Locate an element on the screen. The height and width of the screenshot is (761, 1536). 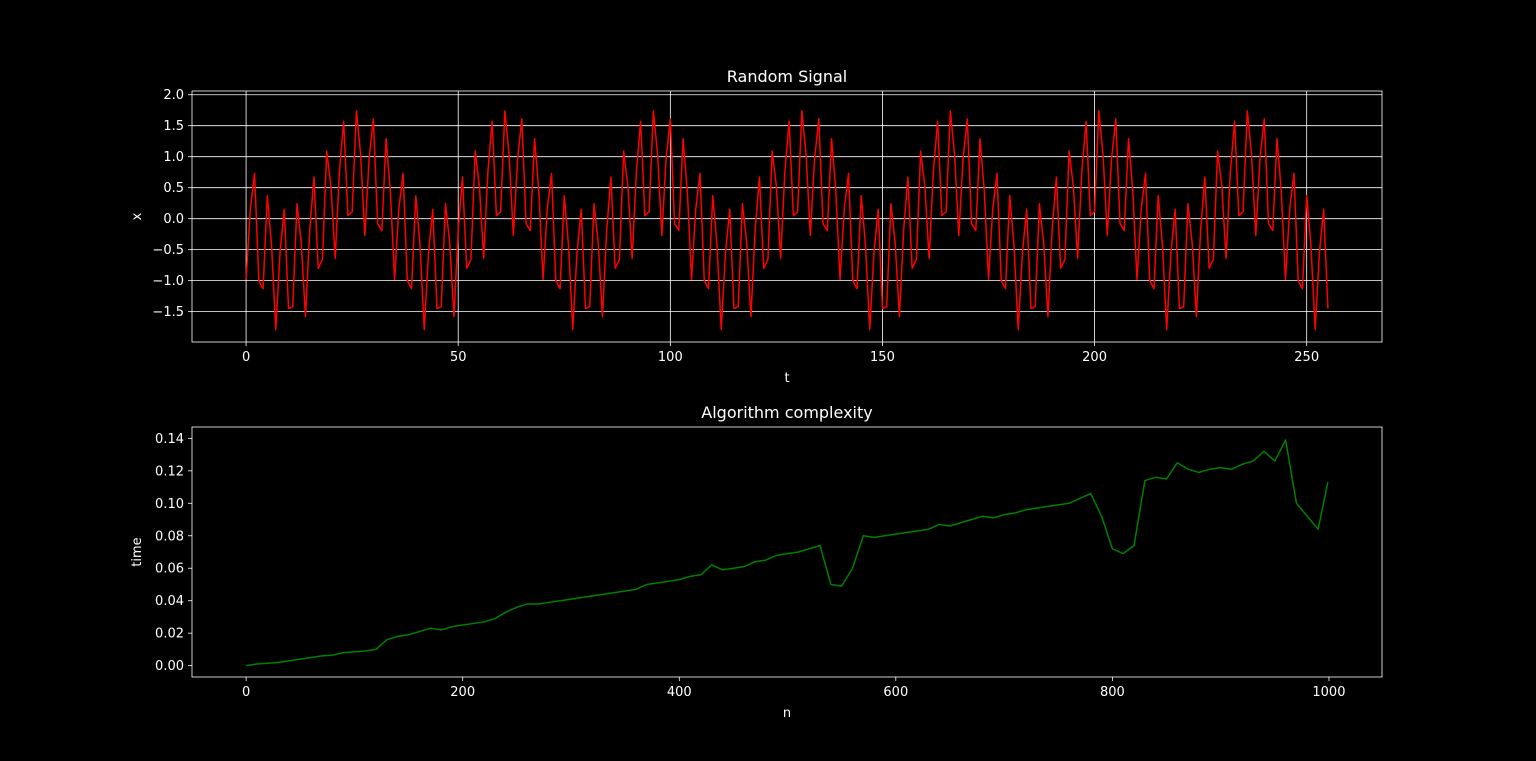
y-tick-label: 0.08 is located at coordinates (169, 536).